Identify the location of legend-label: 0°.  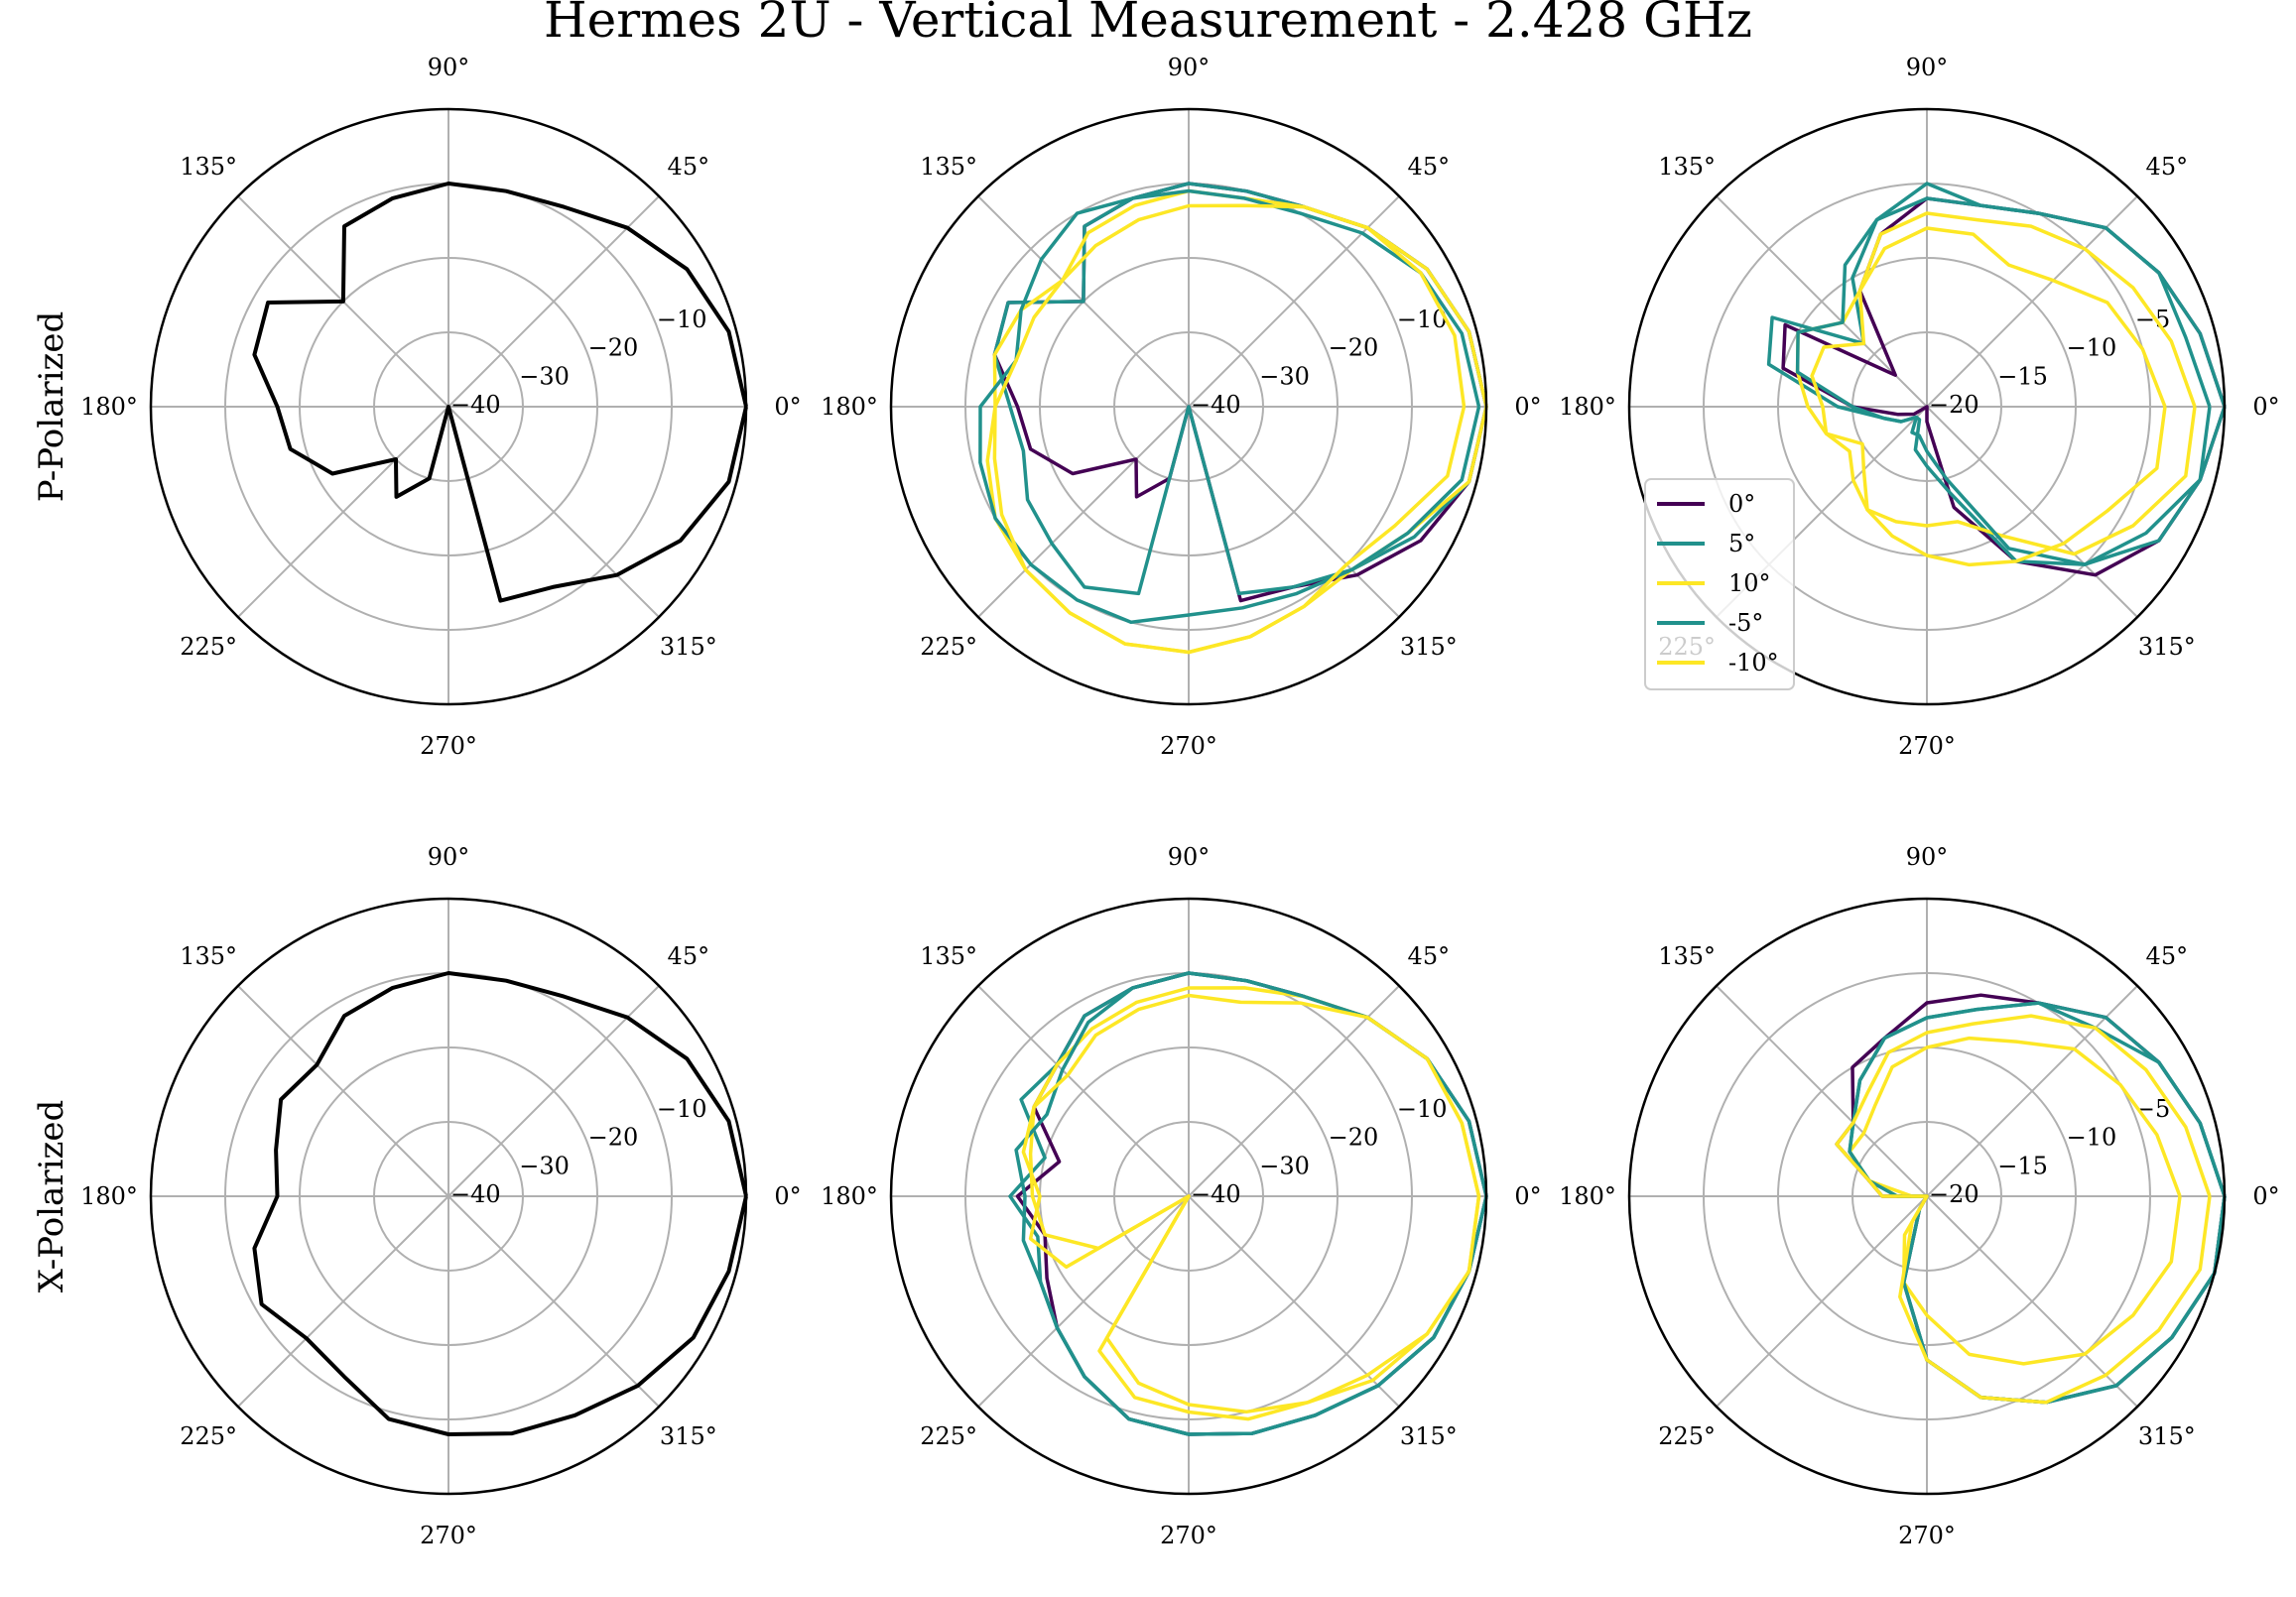
(1742, 504).